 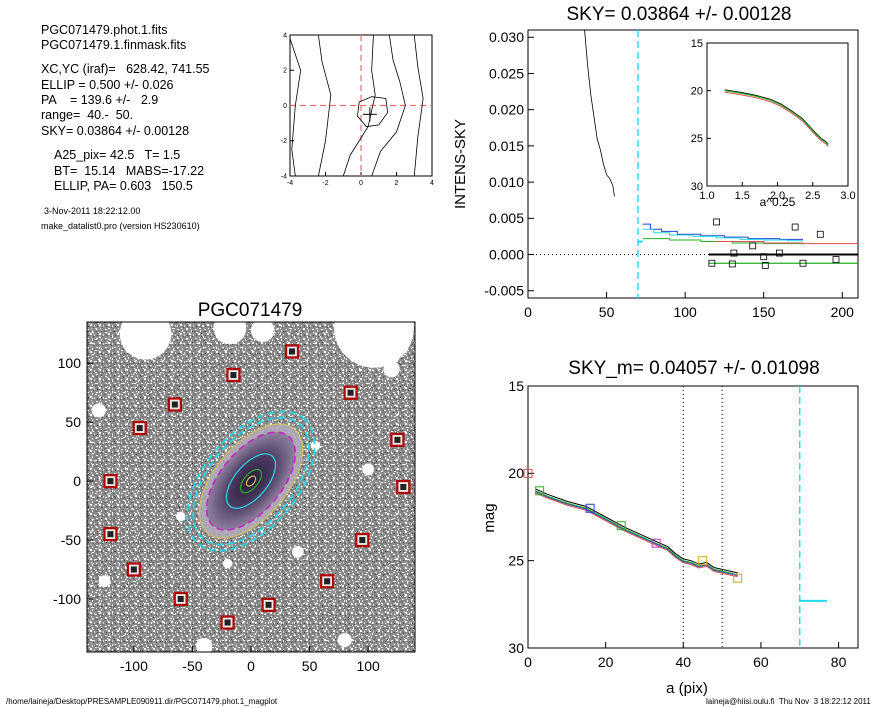 I want to click on contour-x-tick-label: 0, so click(x=361, y=183).